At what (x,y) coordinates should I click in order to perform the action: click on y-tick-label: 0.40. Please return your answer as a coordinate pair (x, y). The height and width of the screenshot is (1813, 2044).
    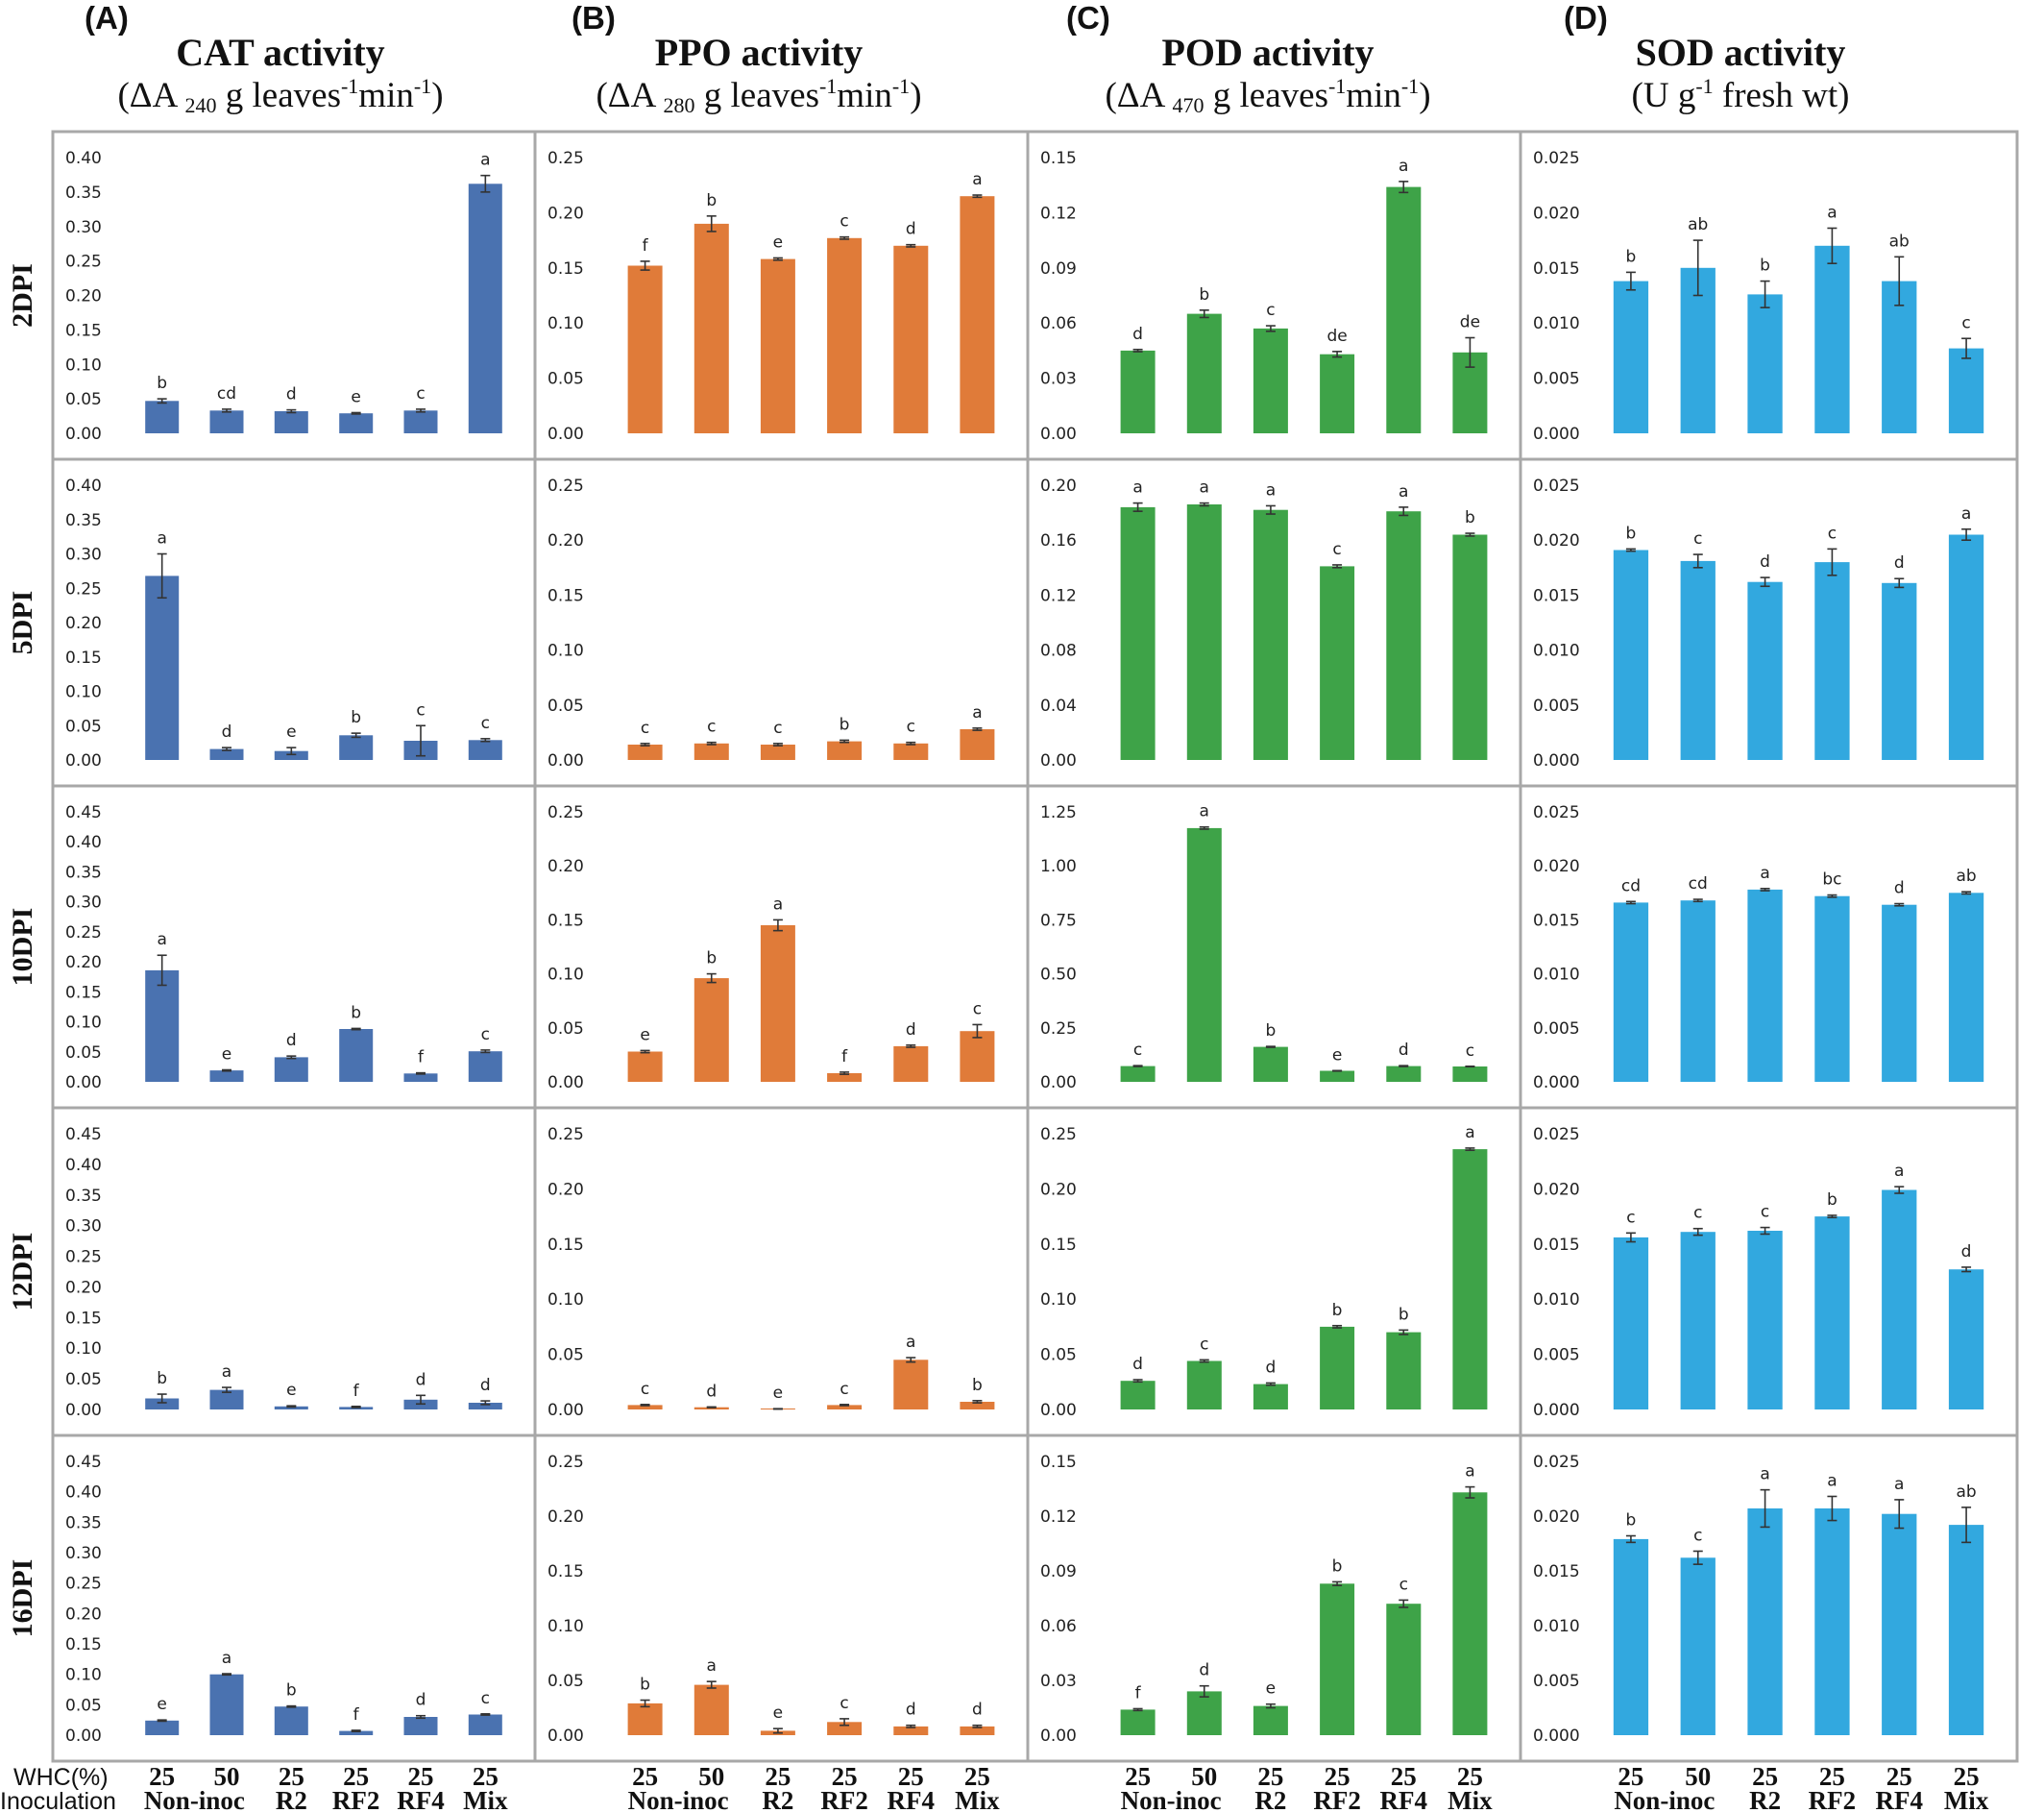
    Looking at the image, I should click on (83, 487).